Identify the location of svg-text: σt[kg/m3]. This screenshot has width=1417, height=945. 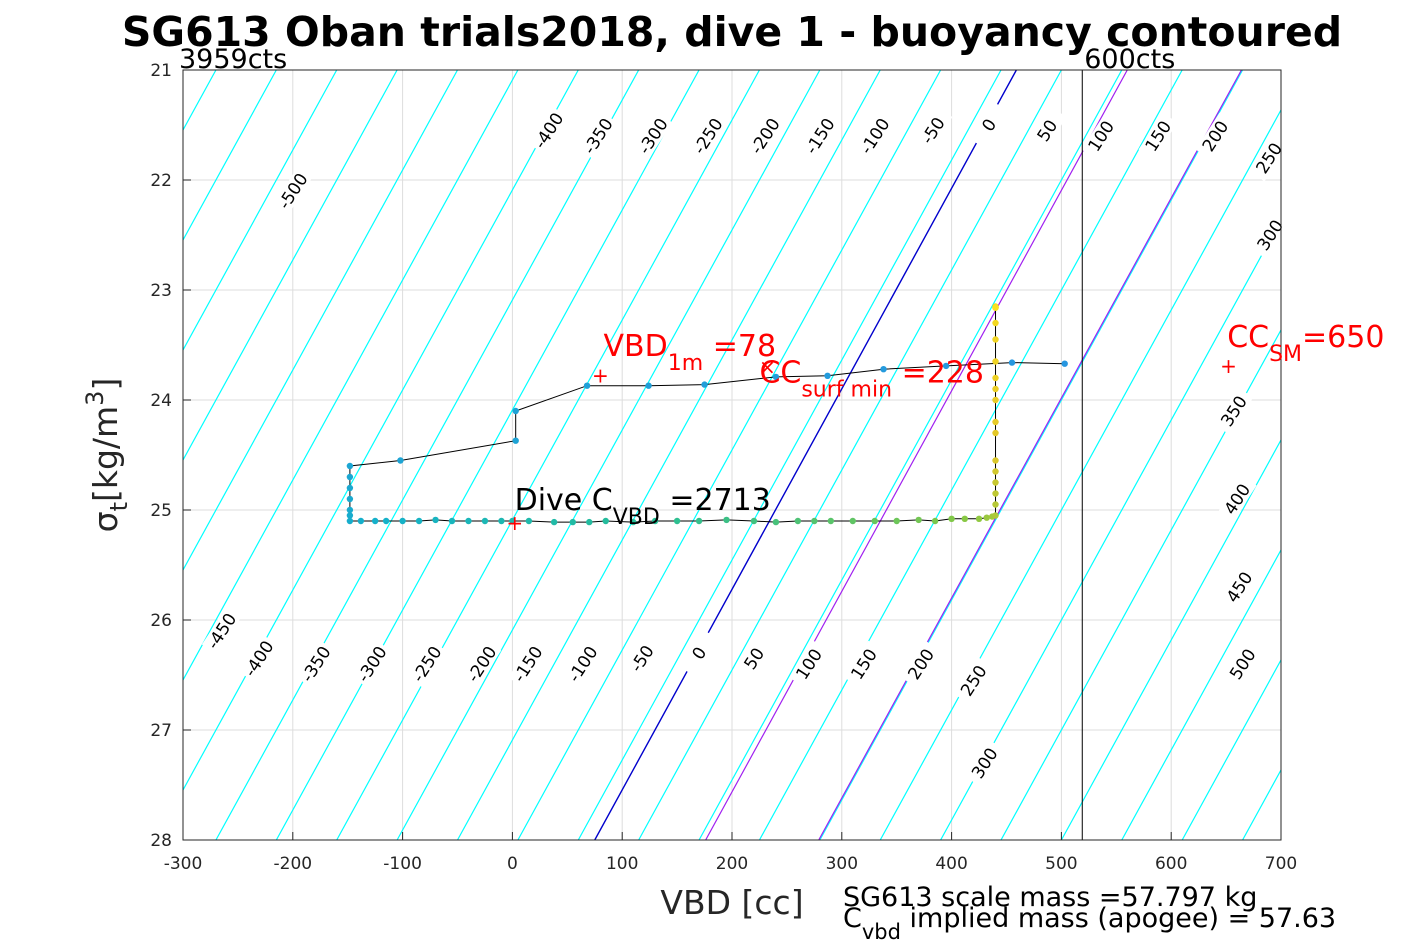
(107, 455).